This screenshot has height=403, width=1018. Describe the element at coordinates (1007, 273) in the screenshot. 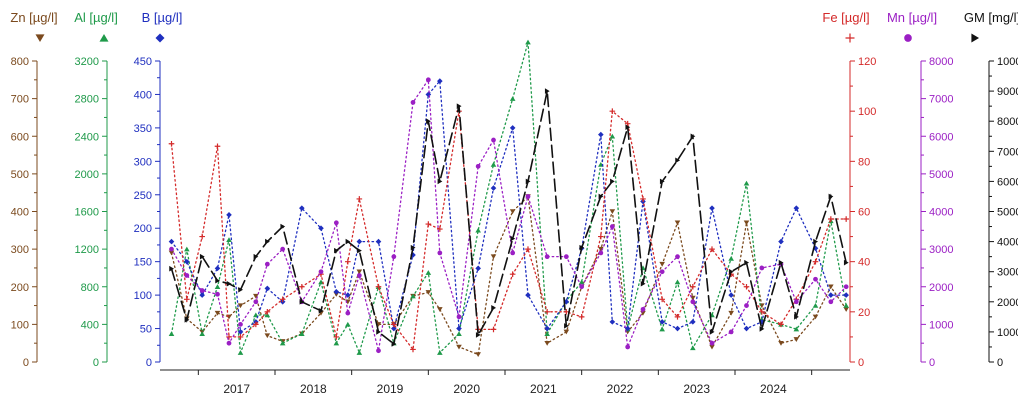

I see `gm-tick-label: 30000` at that location.